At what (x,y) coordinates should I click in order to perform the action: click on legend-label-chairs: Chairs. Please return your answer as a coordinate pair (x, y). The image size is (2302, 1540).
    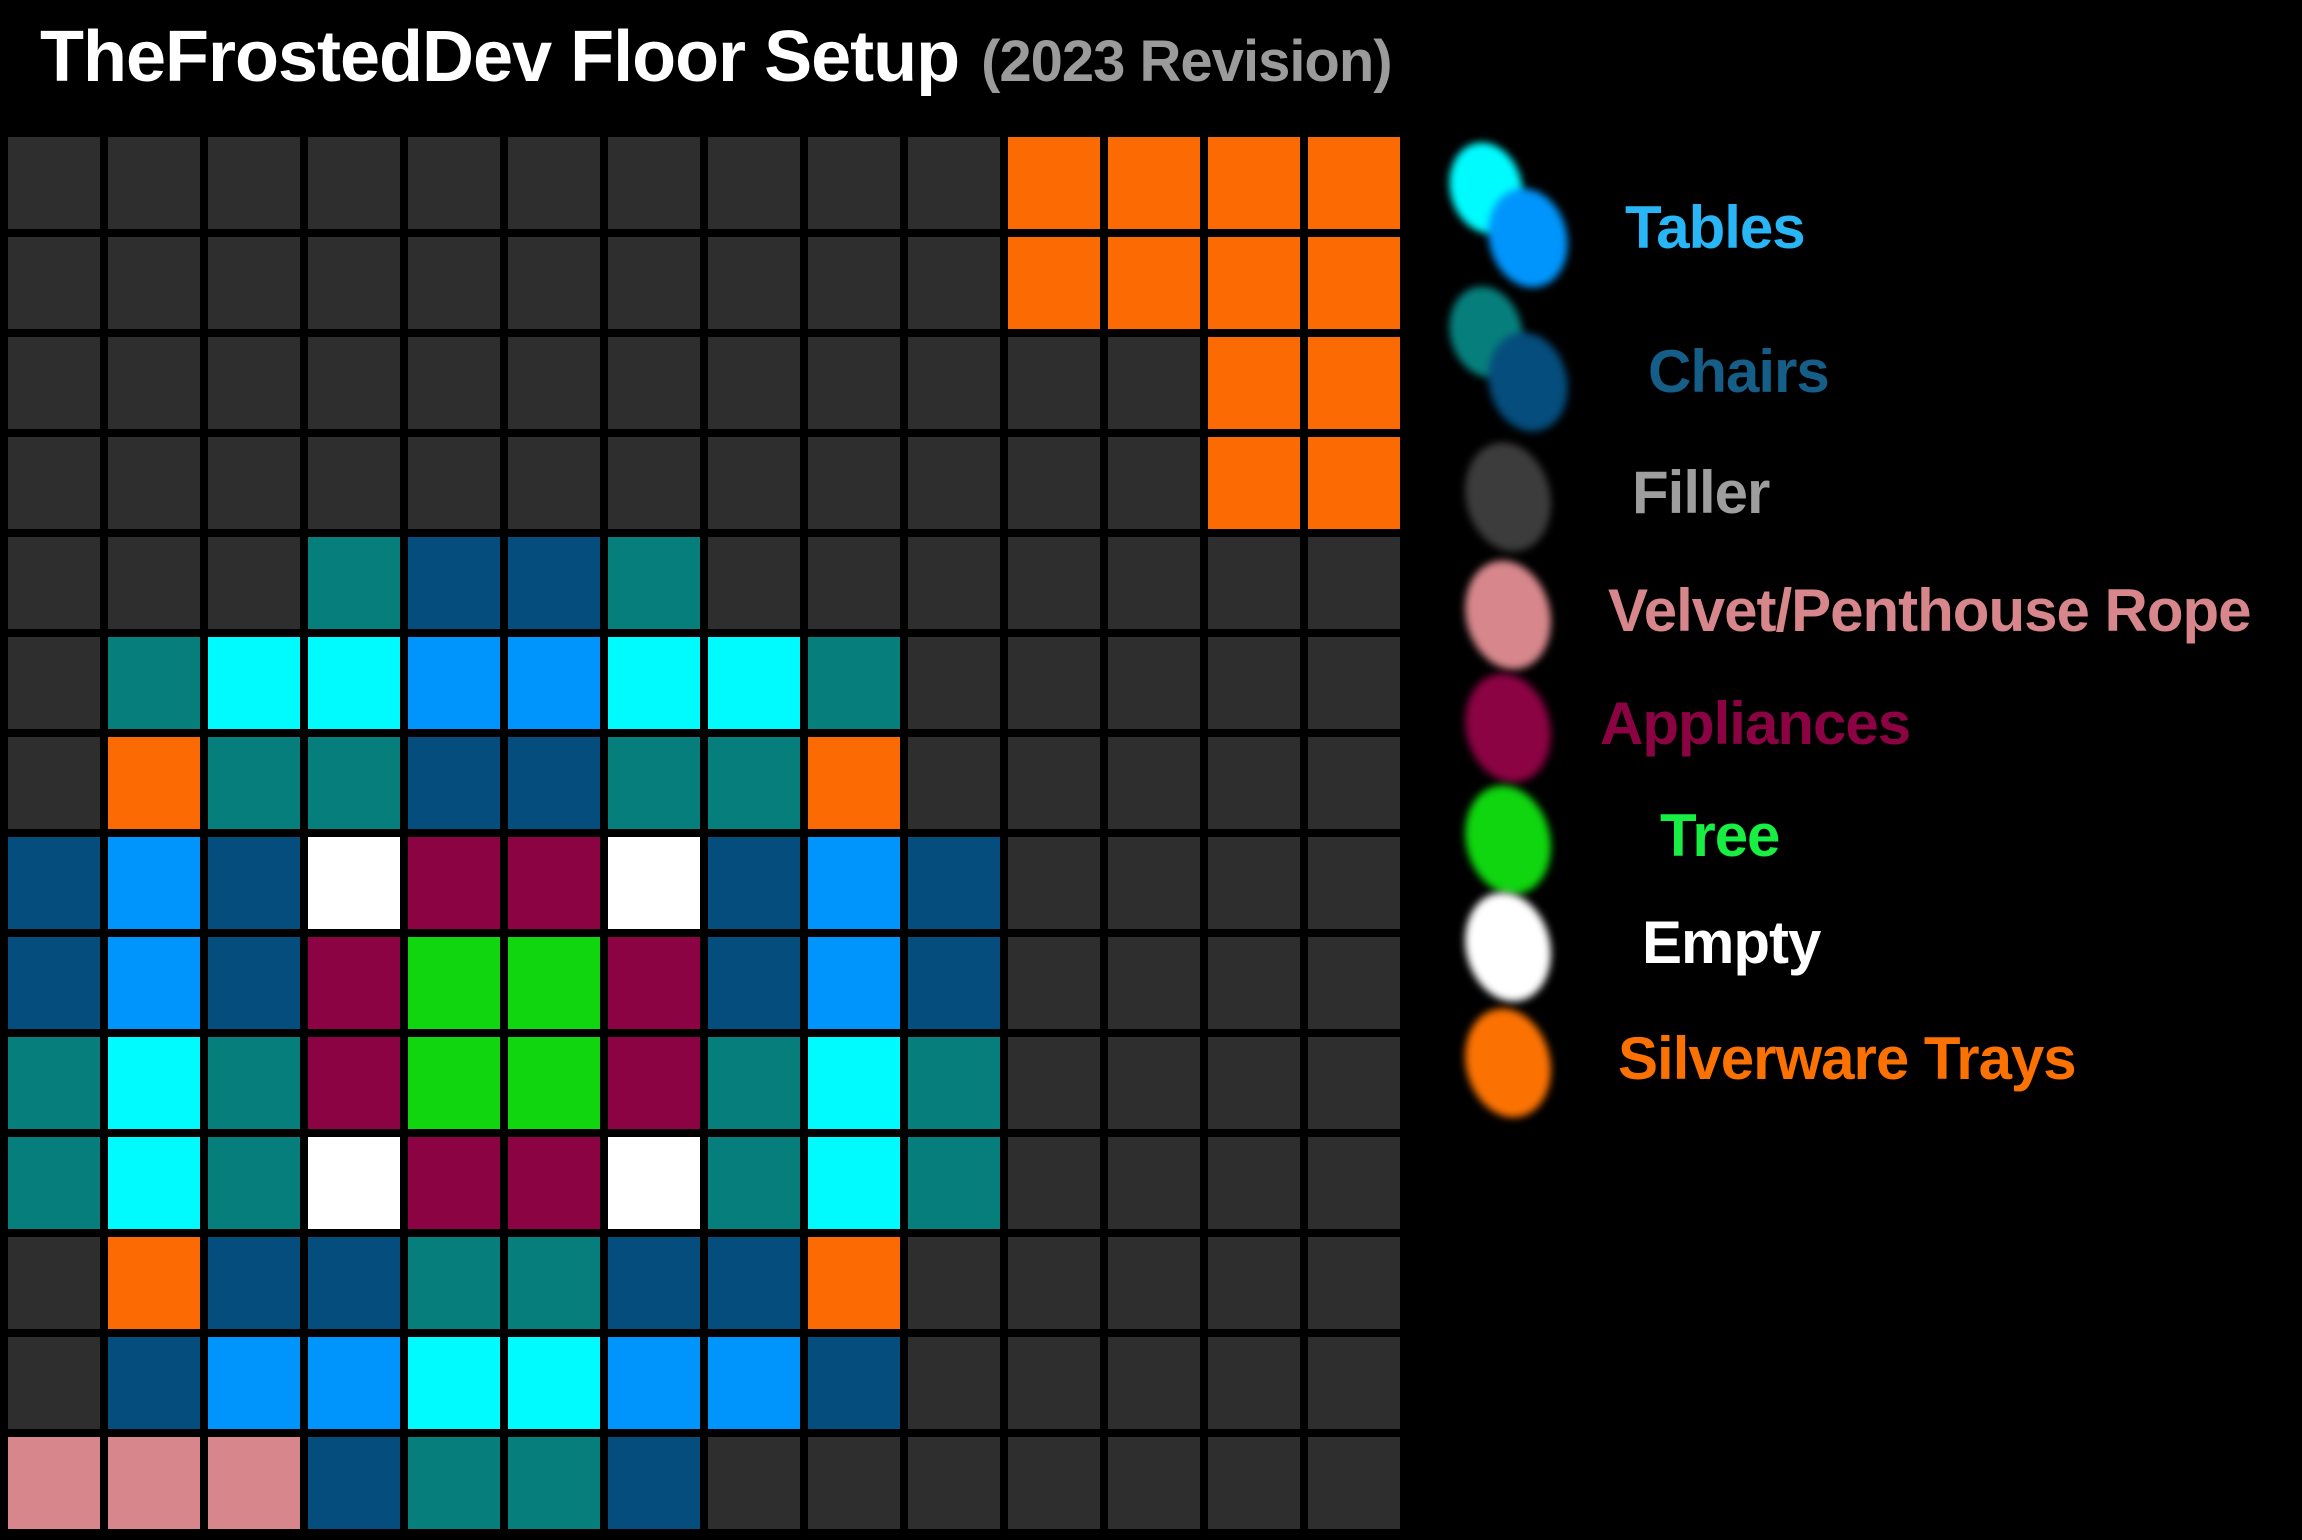
    Looking at the image, I should click on (1739, 371).